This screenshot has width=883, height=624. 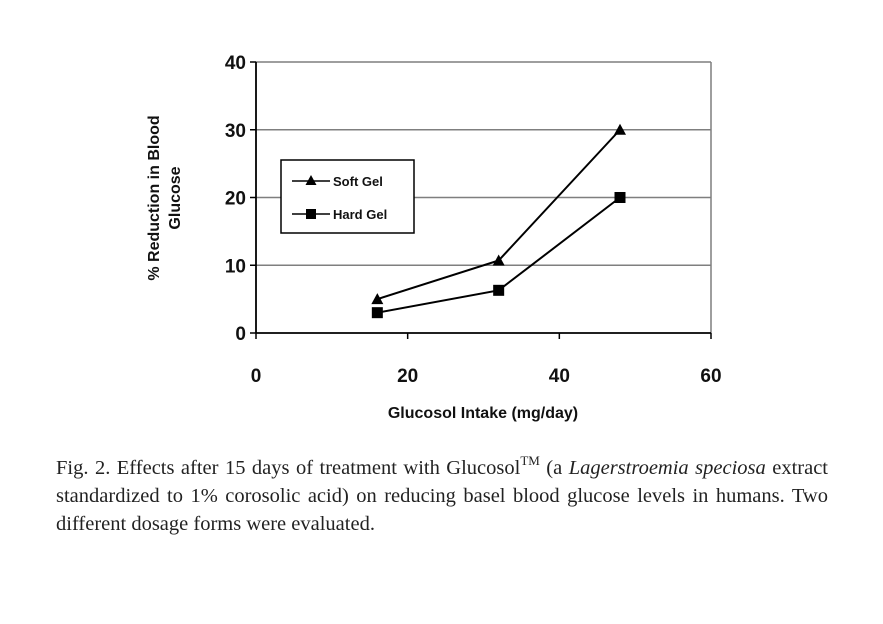 I want to click on caption-species-italic: Lagerstroemia speciosa, so click(x=667, y=468).